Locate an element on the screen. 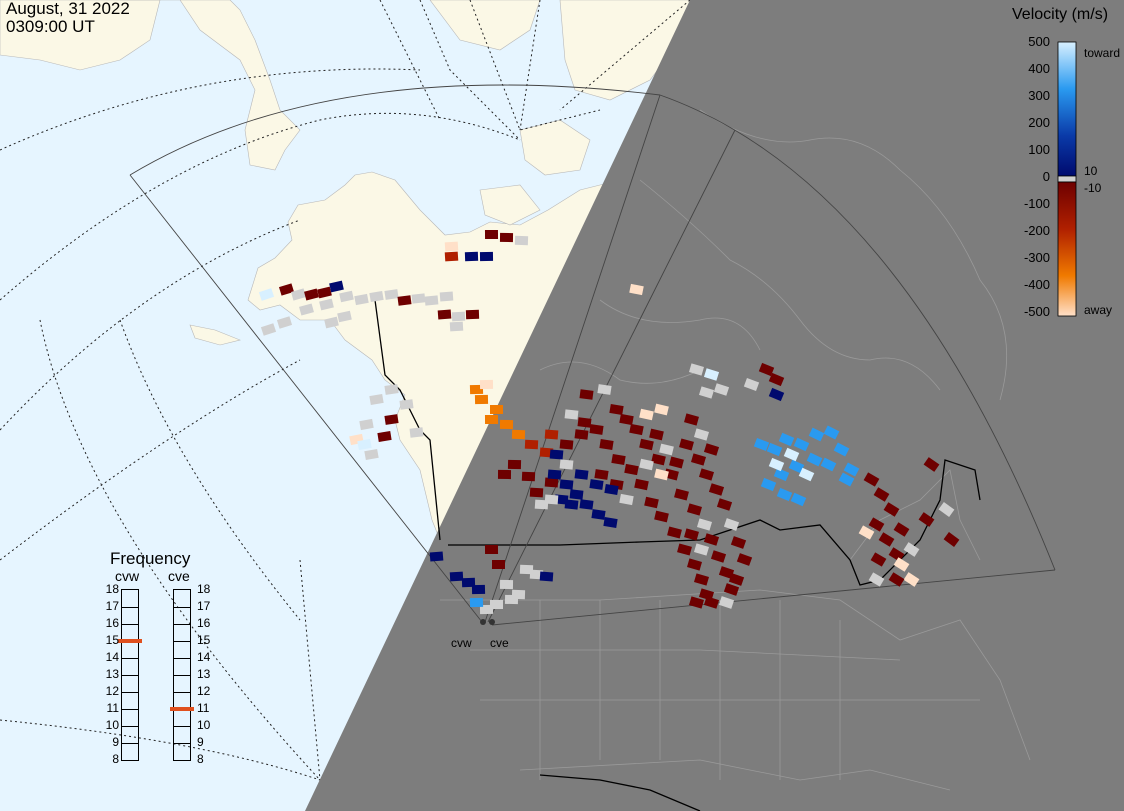 The width and height of the screenshot is (1124, 811). frequency-scale-label: 14 is located at coordinates (112, 657).